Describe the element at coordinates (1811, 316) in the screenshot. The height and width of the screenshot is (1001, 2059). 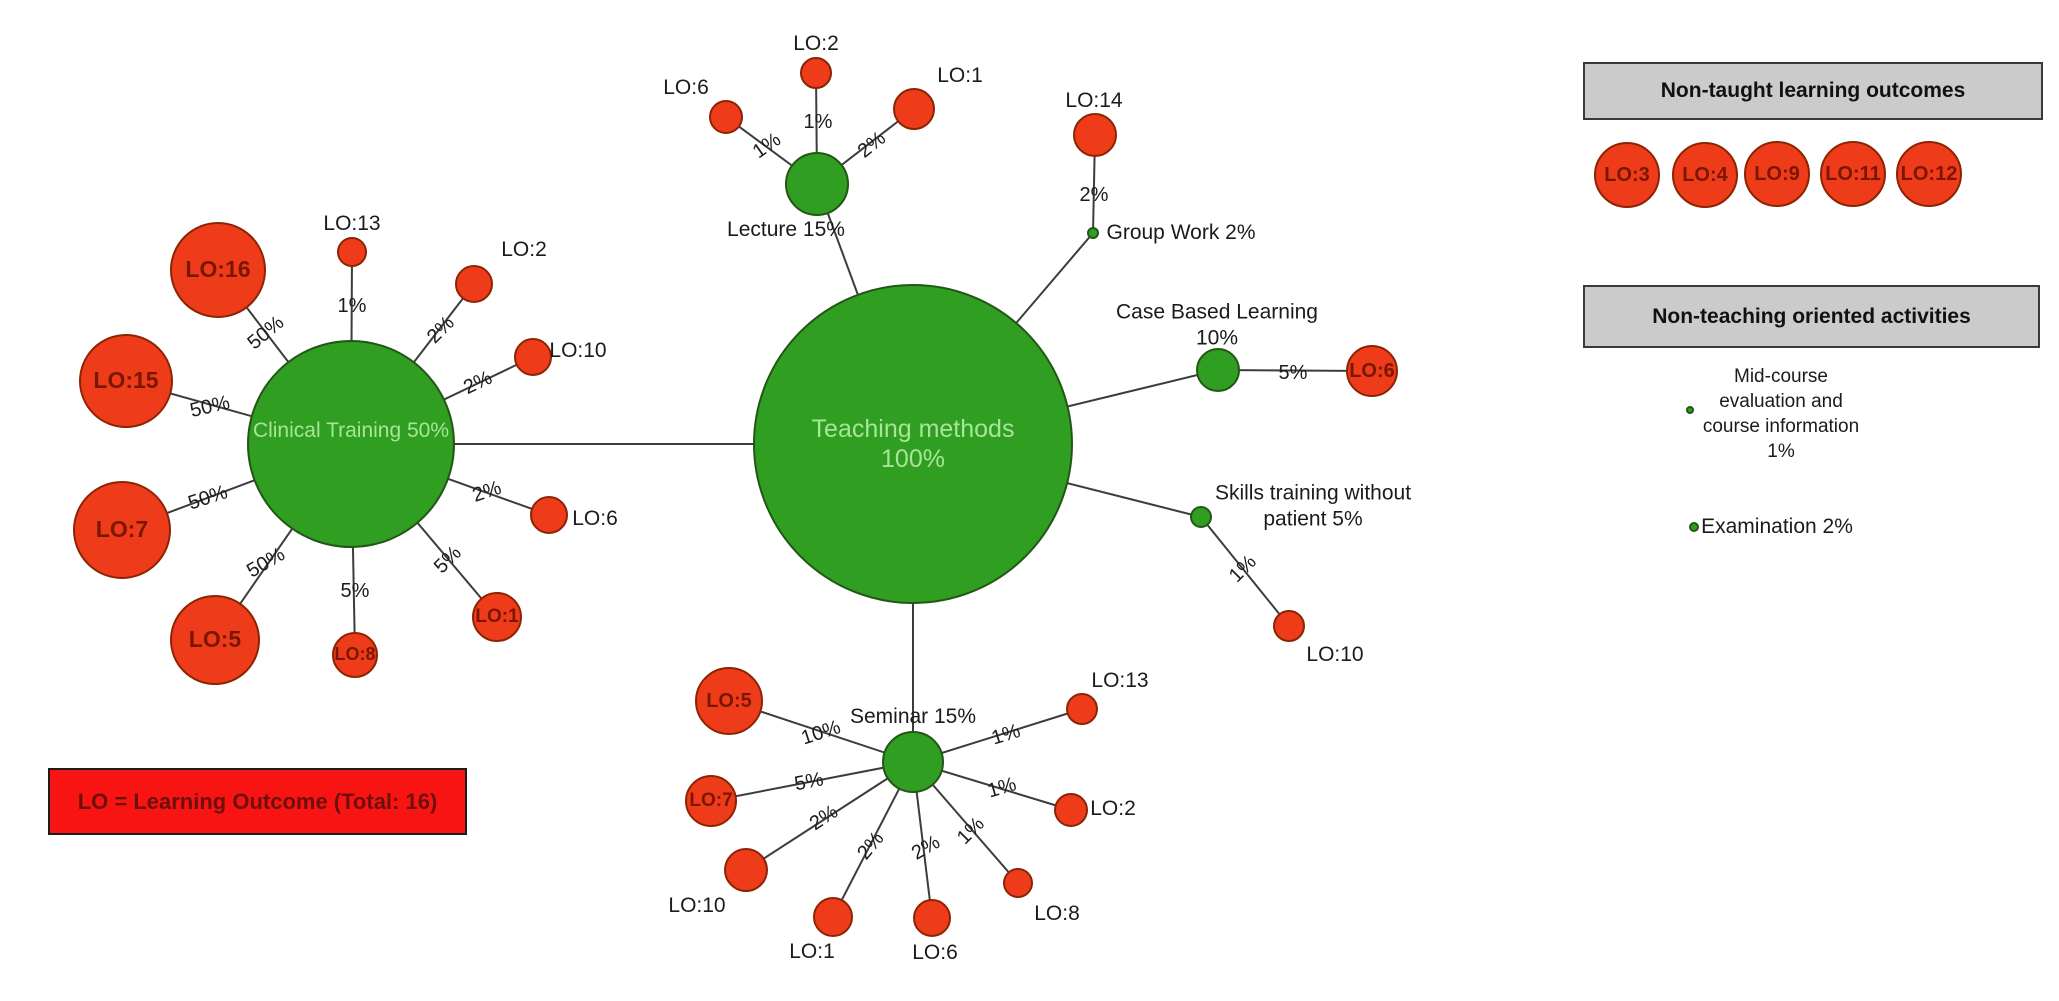
I see `non-teaching-header: Non-teaching oriented activities` at that location.